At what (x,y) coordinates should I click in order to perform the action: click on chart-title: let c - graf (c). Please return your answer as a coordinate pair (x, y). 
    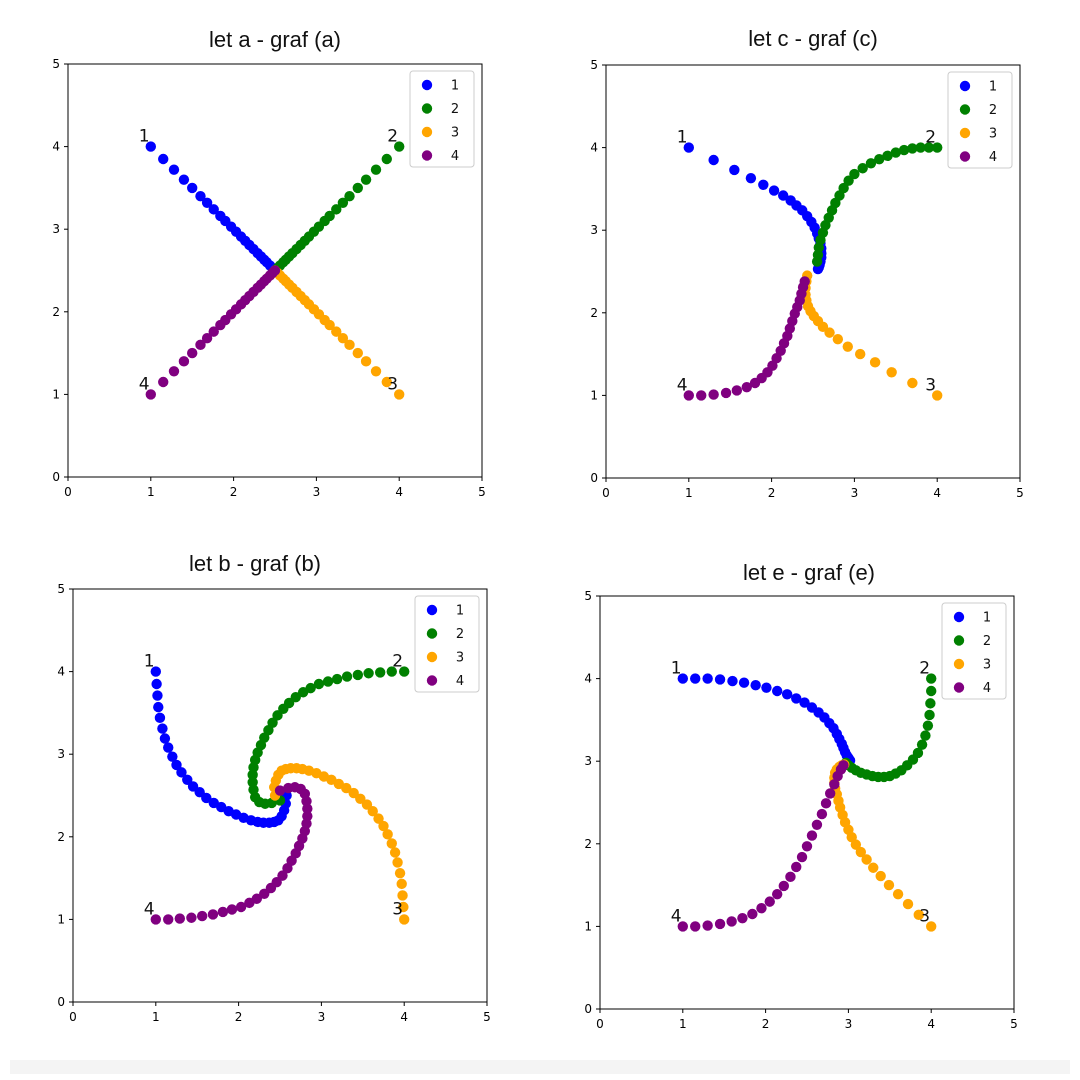
    Looking at the image, I should click on (813, 38).